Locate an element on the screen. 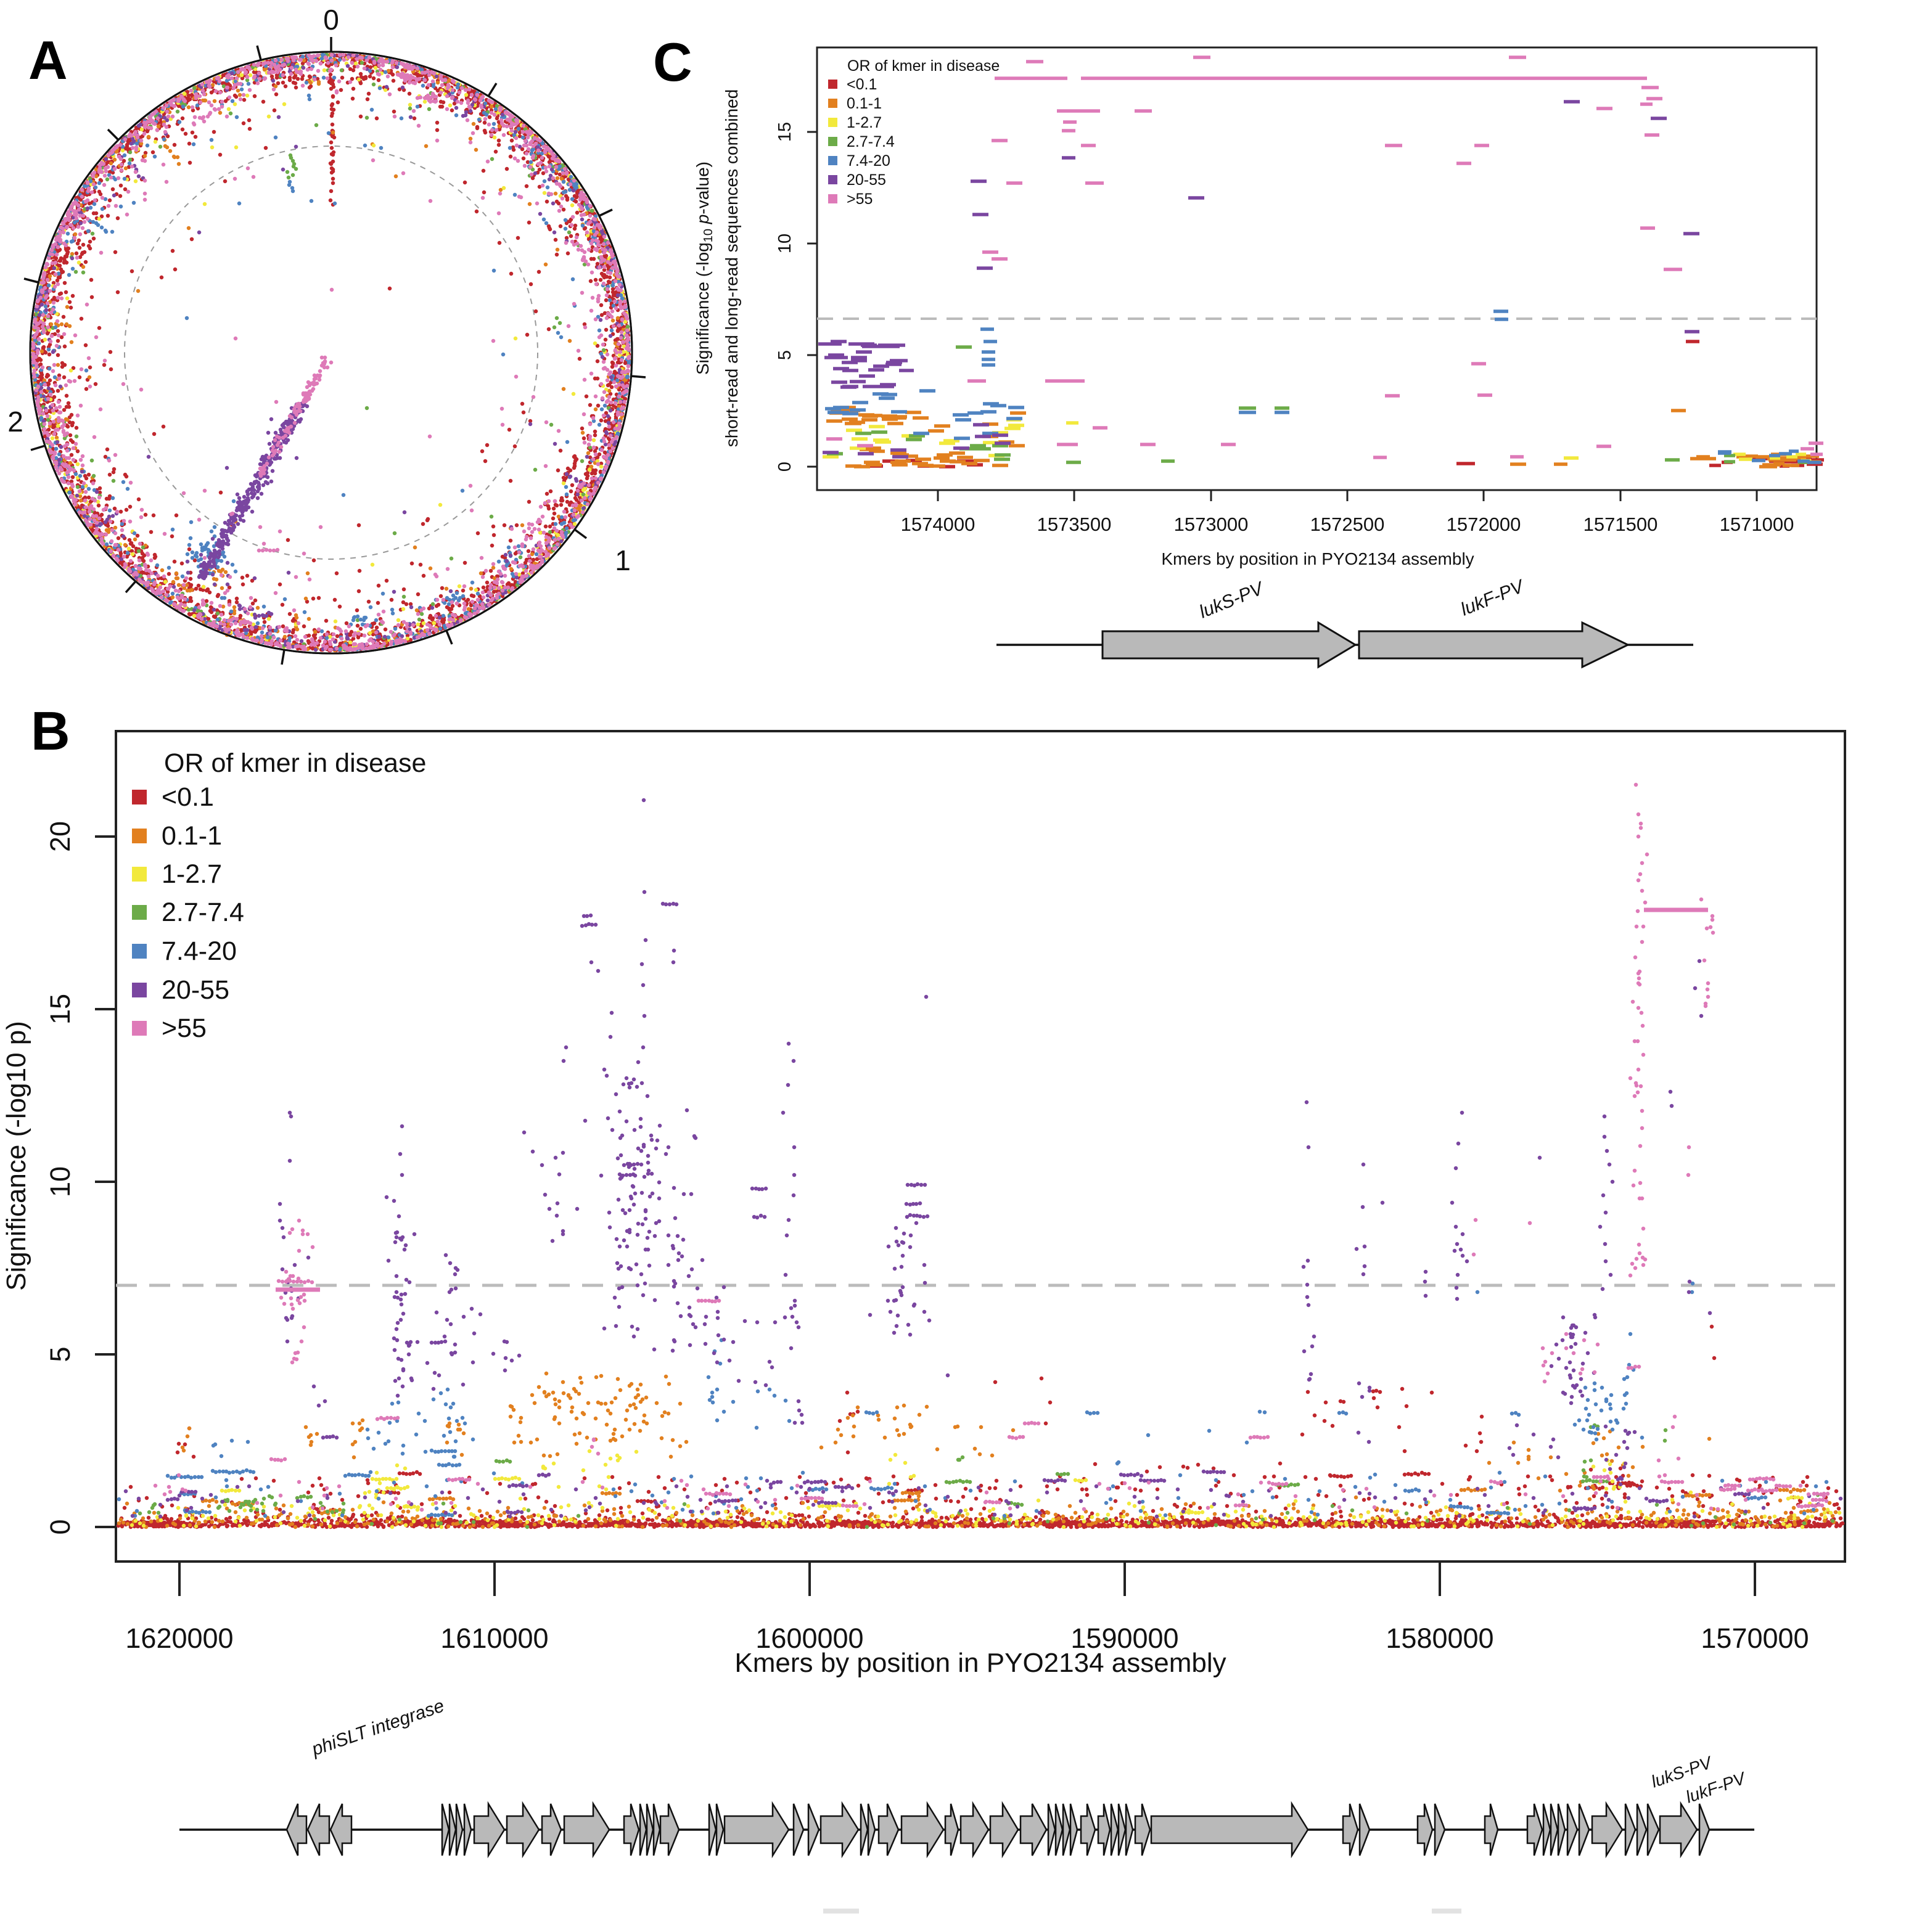 This screenshot has width=1914, height=1932. svg-text: 1590000 is located at coordinates (1124, 1638).